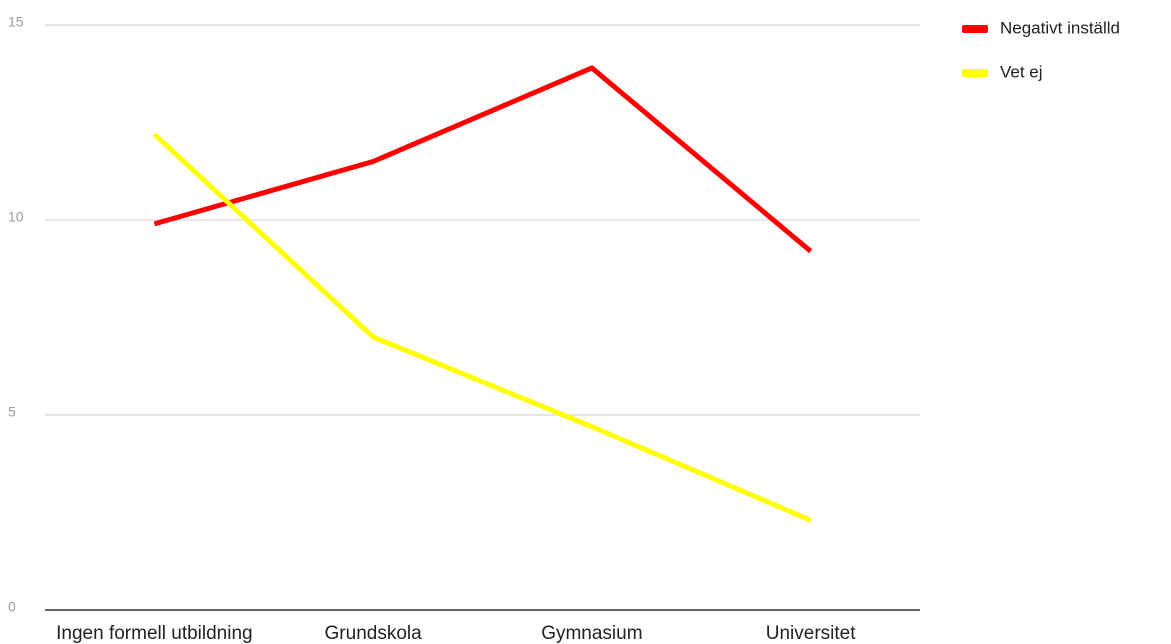 This screenshot has height=644, width=1171. What do you see at coordinates (154, 633) in the screenshot?
I see `x-tick-label: Ingen formell utbildning` at bounding box center [154, 633].